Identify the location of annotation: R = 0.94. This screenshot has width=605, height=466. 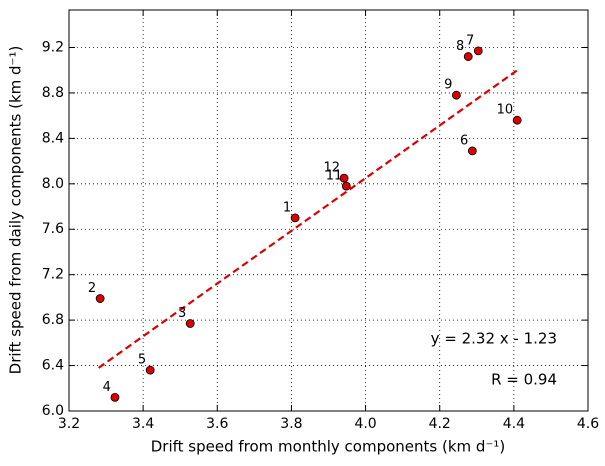
(524, 380).